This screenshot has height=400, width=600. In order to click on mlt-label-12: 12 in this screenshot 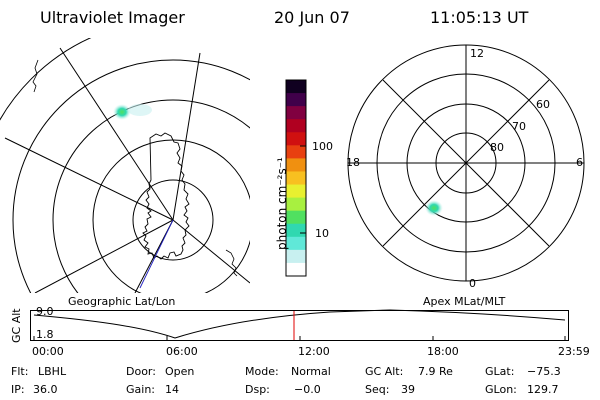, I will do `click(477, 53)`.